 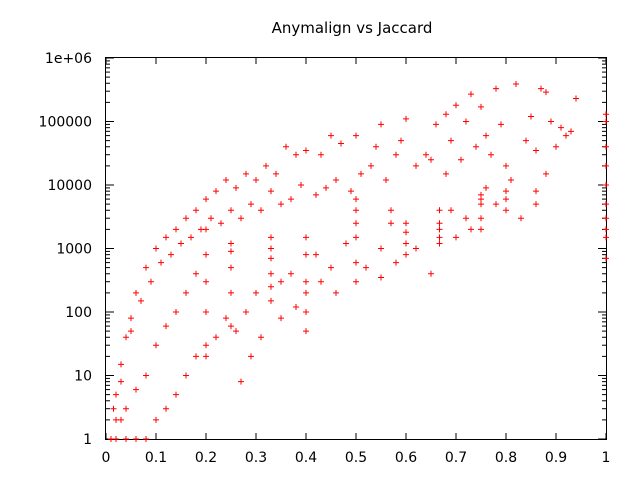 What do you see at coordinates (306, 458) in the screenshot?
I see `x-tick-label: 0.4` at bounding box center [306, 458].